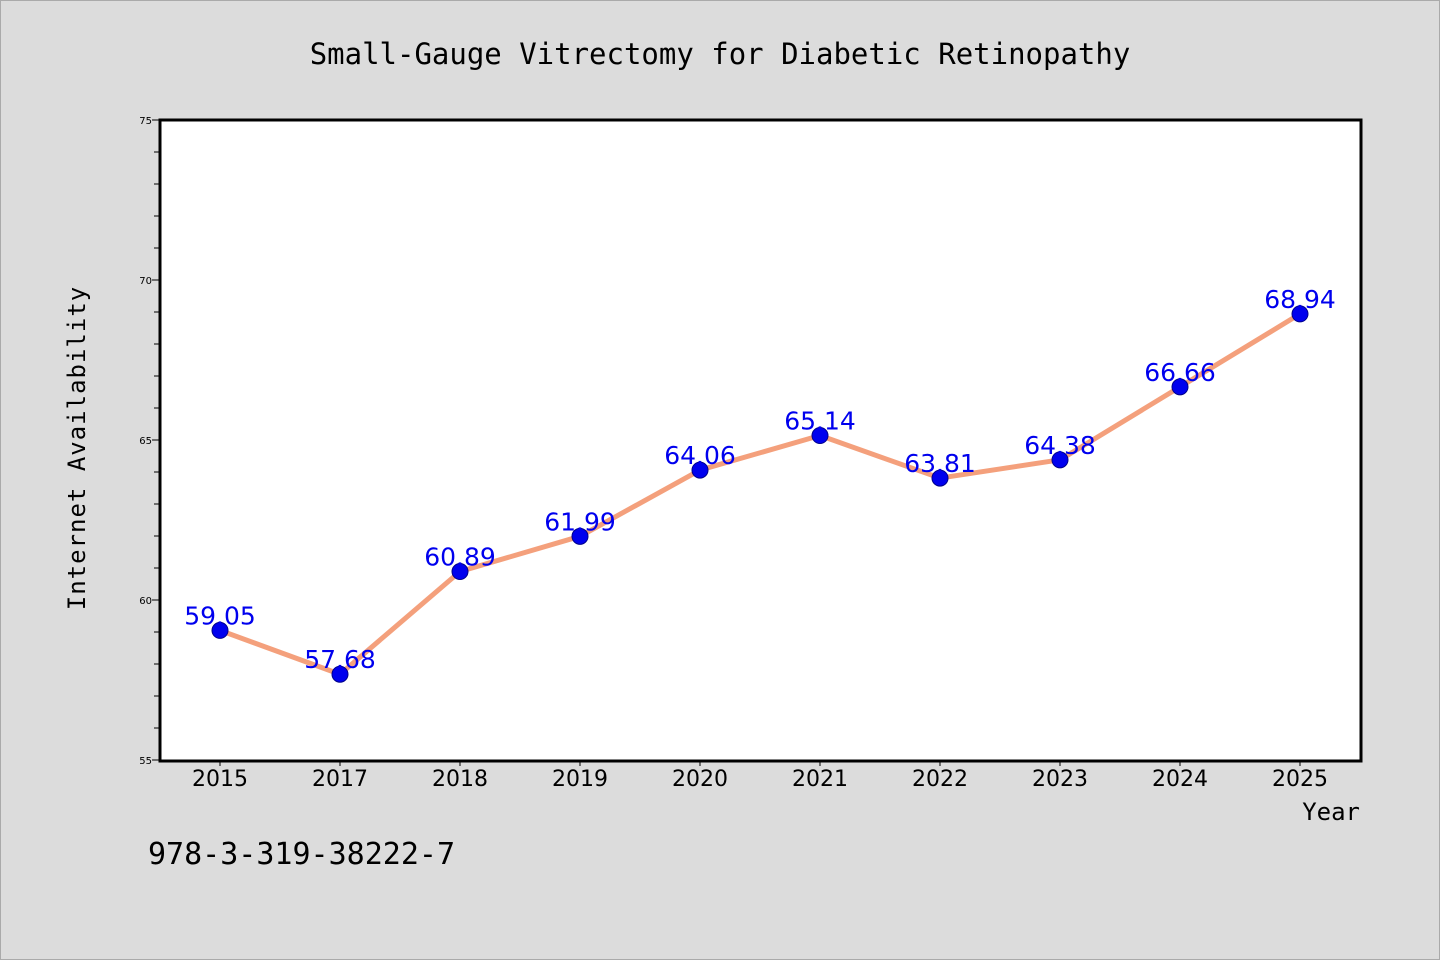 The image size is (1440, 960). What do you see at coordinates (340, 659) in the screenshot?
I see `data-label: 57.68` at bounding box center [340, 659].